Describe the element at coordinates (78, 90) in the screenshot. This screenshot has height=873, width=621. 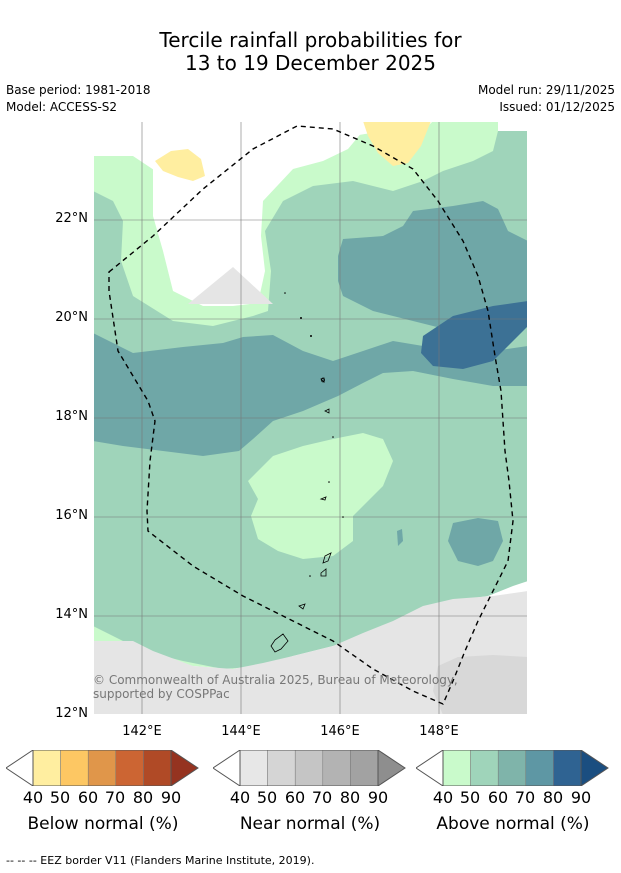
I see `base-period: Base period: 1981-2018` at that location.